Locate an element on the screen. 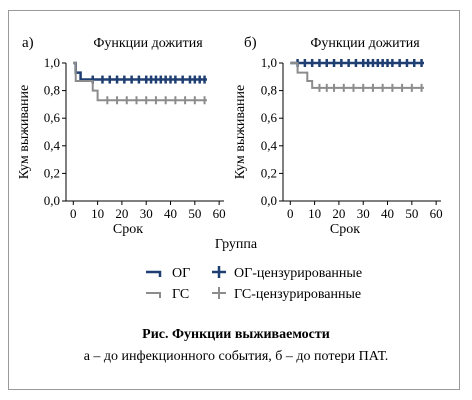 The height and width of the screenshot is (400, 472). legend-swatch-gs is located at coordinates (153, 295).